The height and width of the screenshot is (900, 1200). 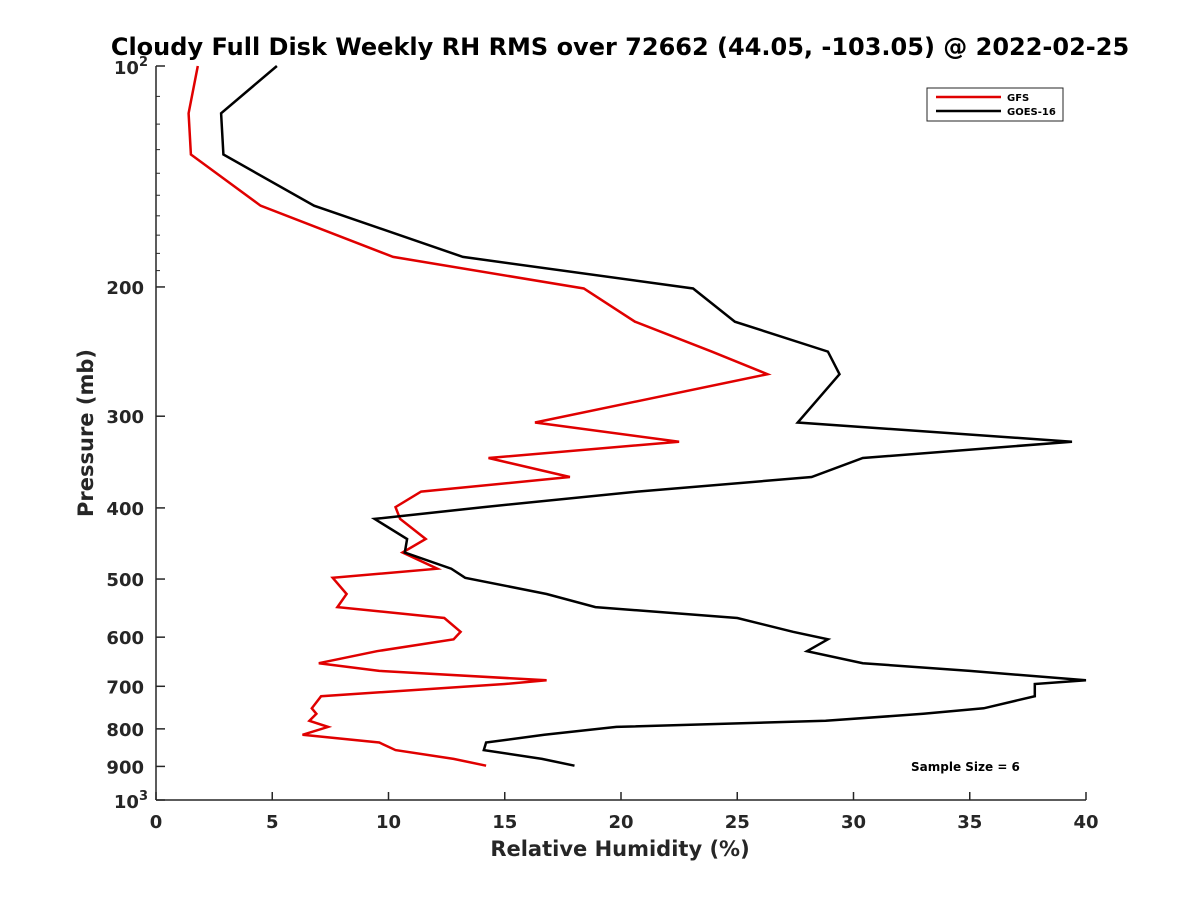 I want to click on legend-box, so click(x=995, y=104).